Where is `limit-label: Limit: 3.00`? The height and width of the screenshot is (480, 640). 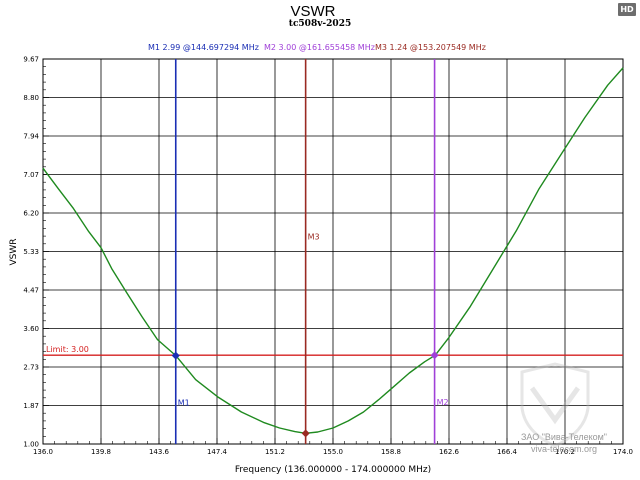 limit-label: Limit: 3.00 is located at coordinates (67, 349).